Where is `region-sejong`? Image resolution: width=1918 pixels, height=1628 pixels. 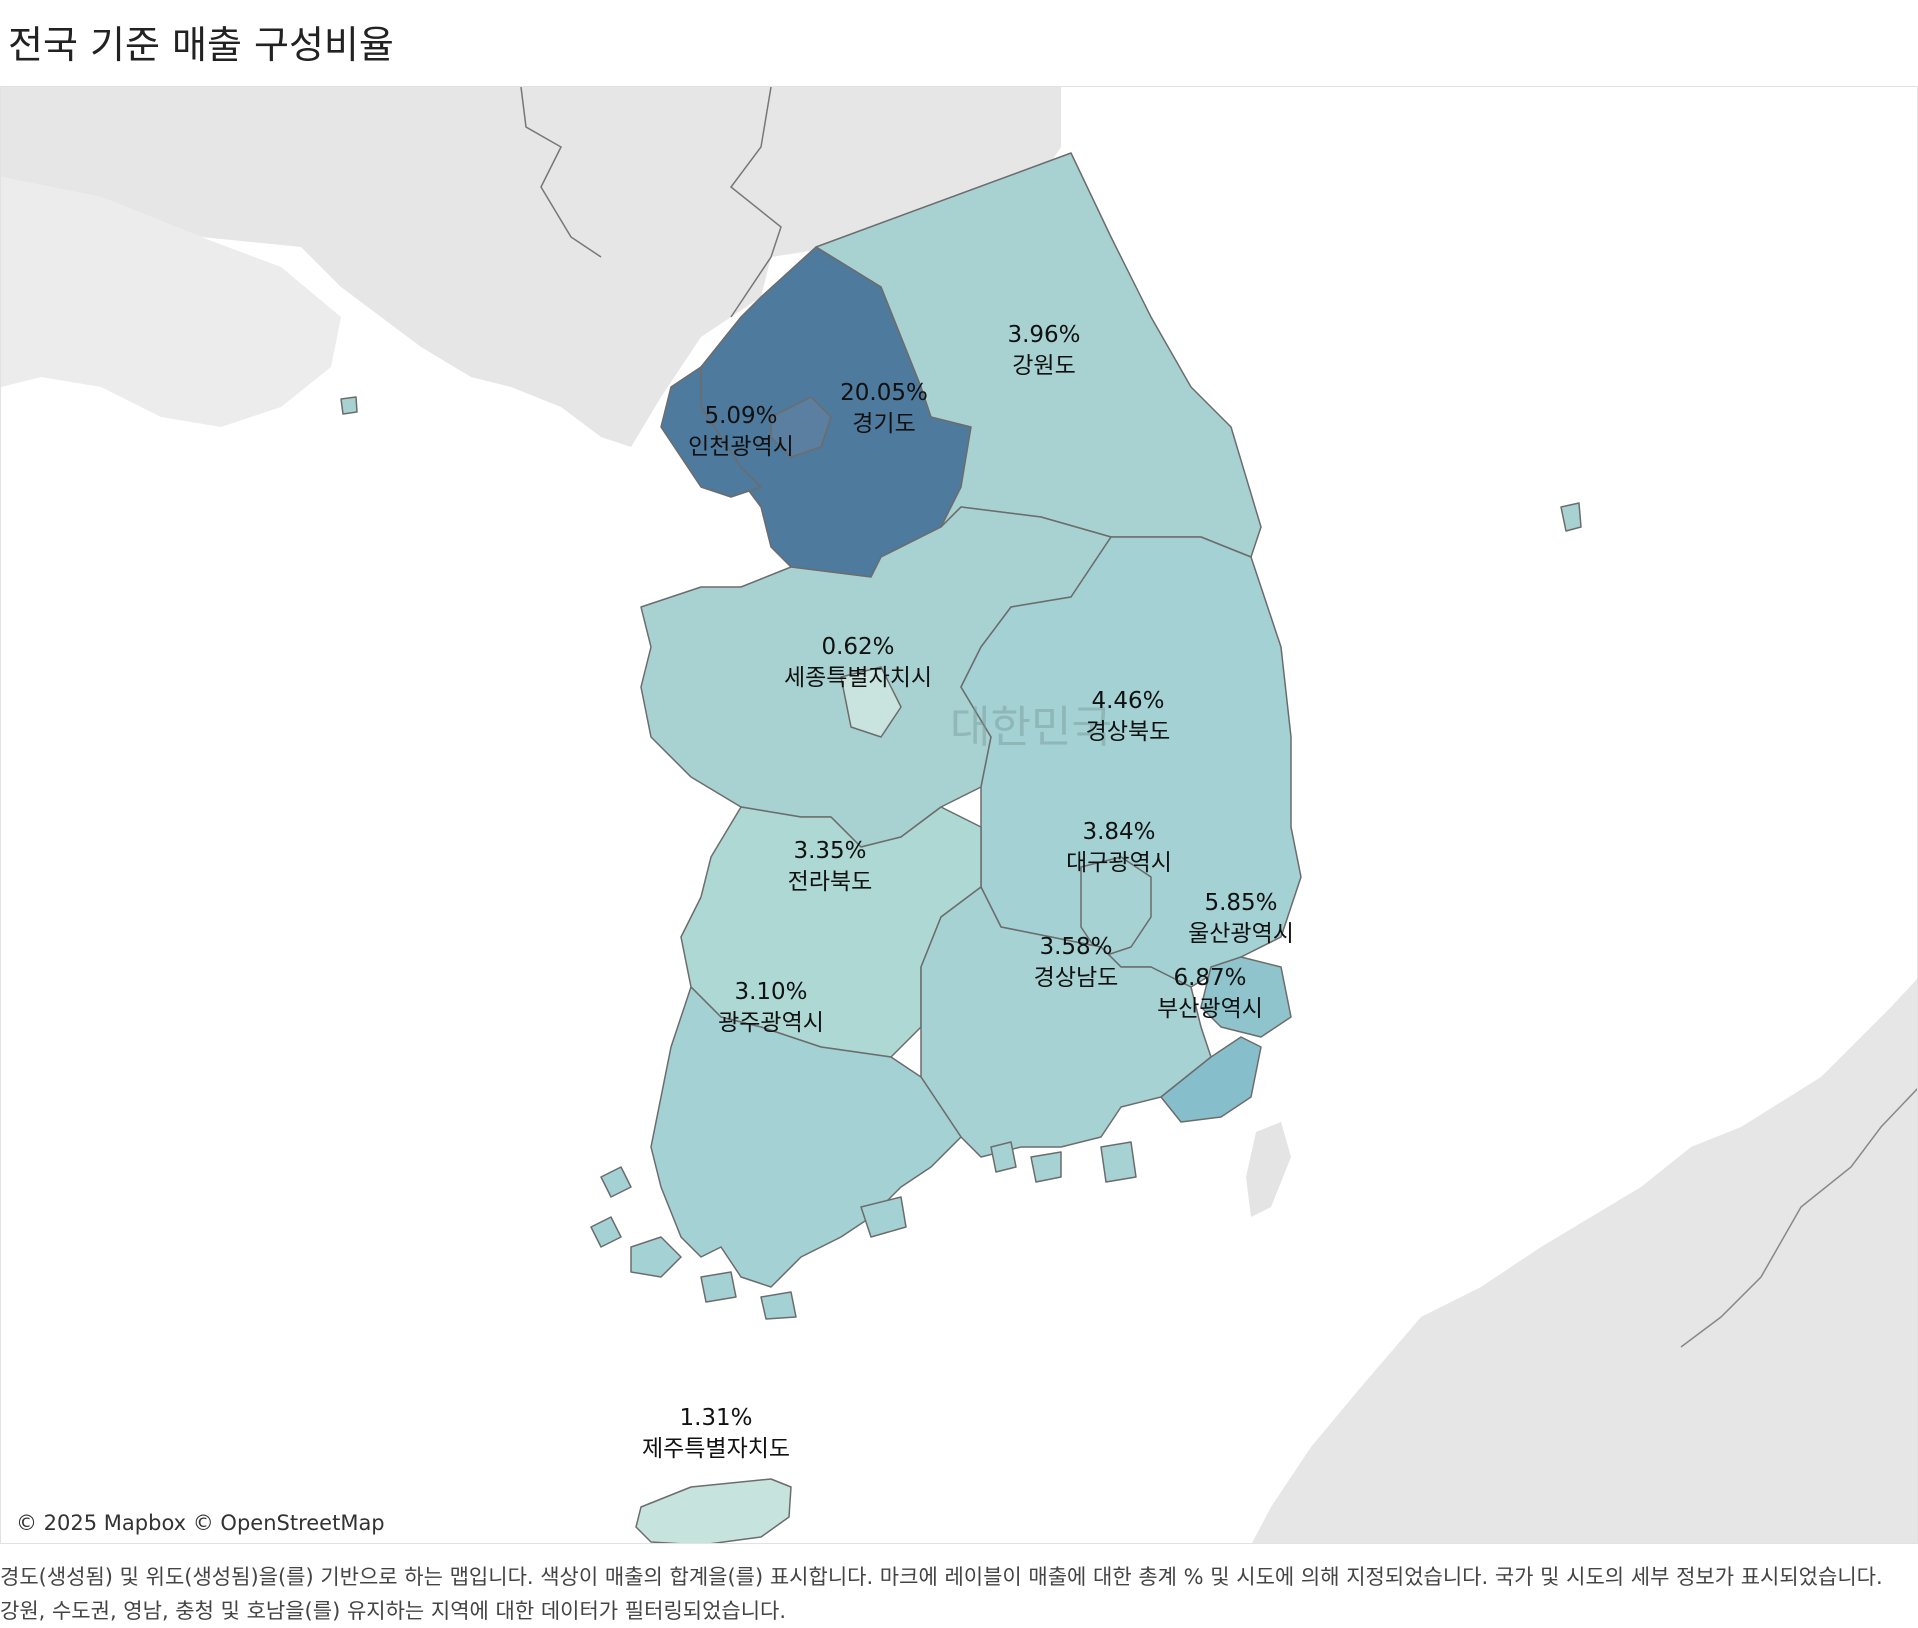 region-sejong is located at coordinates (871, 702).